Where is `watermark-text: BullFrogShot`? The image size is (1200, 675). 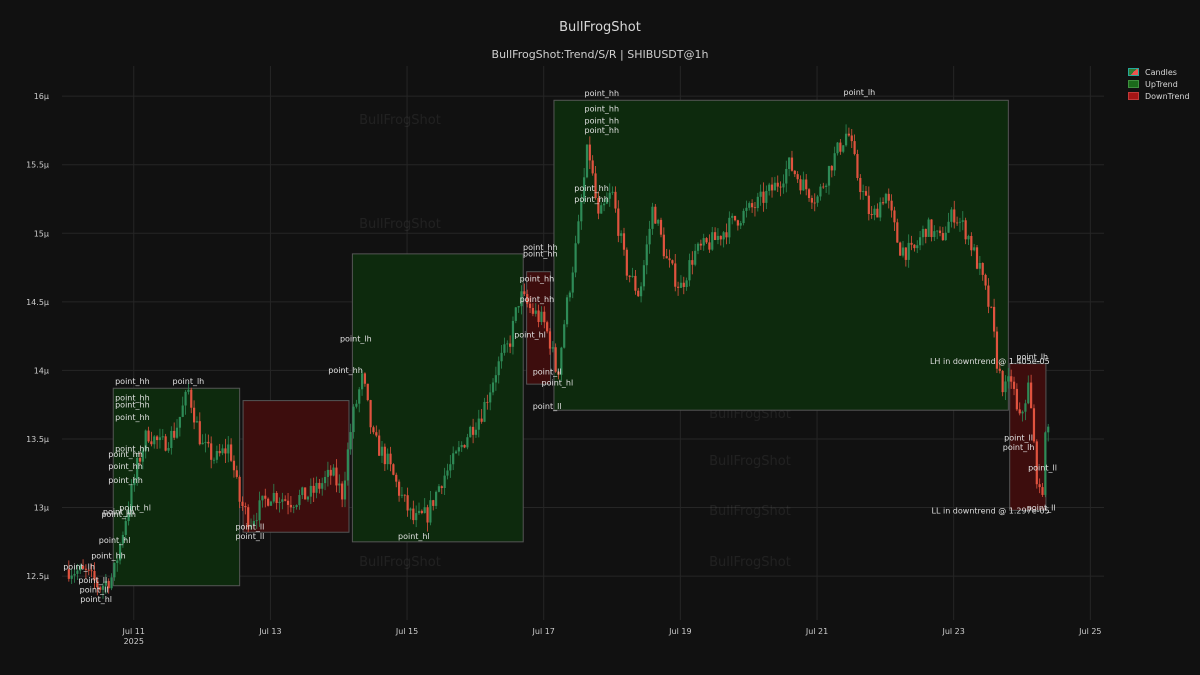 watermark-text: BullFrogShot is located at coordinates (750, 511).